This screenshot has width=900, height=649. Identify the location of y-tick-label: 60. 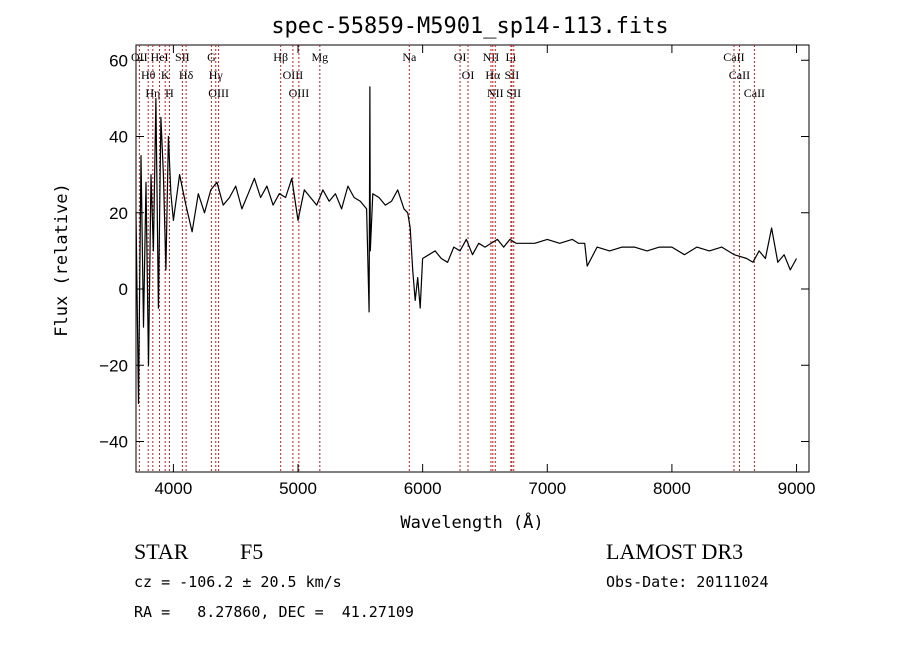
(118, 60).